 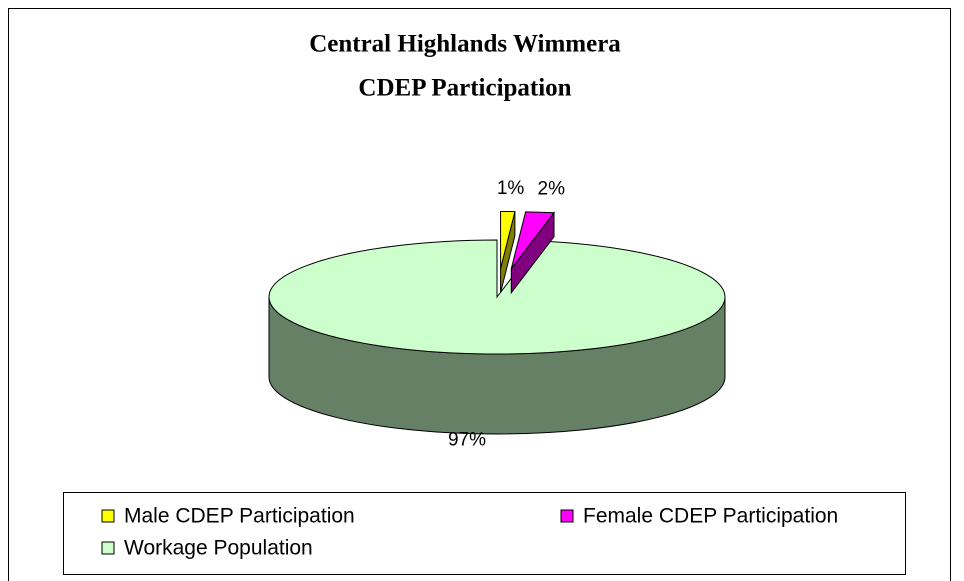 What do you see at coordinates (239, 516) in the screenshot?
I see `legend-label: Male CDEP Participation` at bounding box center [239, 516].